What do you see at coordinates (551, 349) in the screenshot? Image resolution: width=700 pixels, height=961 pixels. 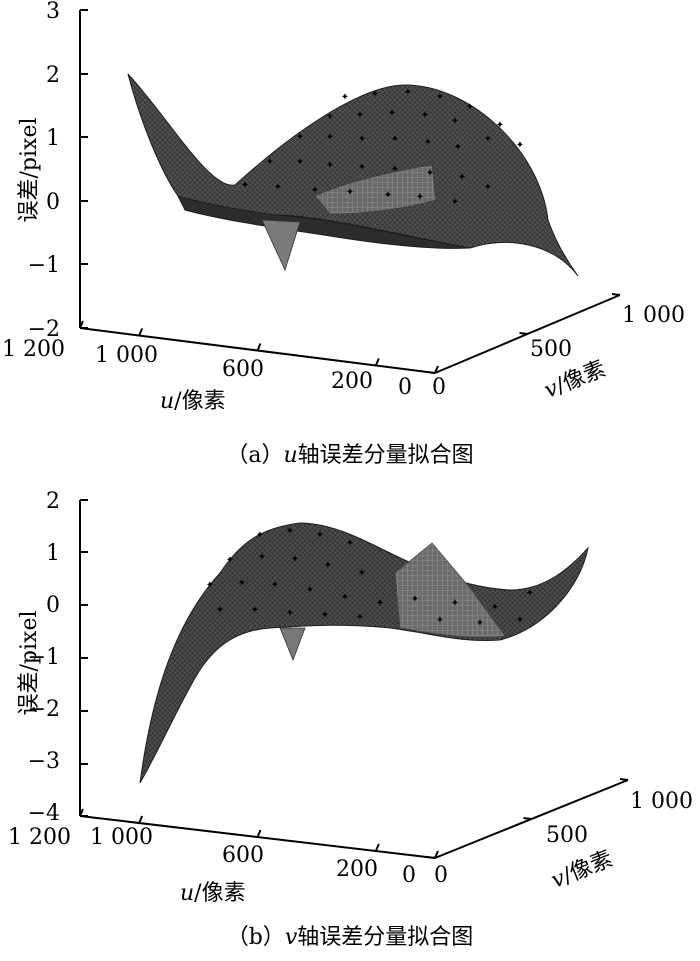 I see `chart-a-v-tick: 500` at bounding box center [551, 349].